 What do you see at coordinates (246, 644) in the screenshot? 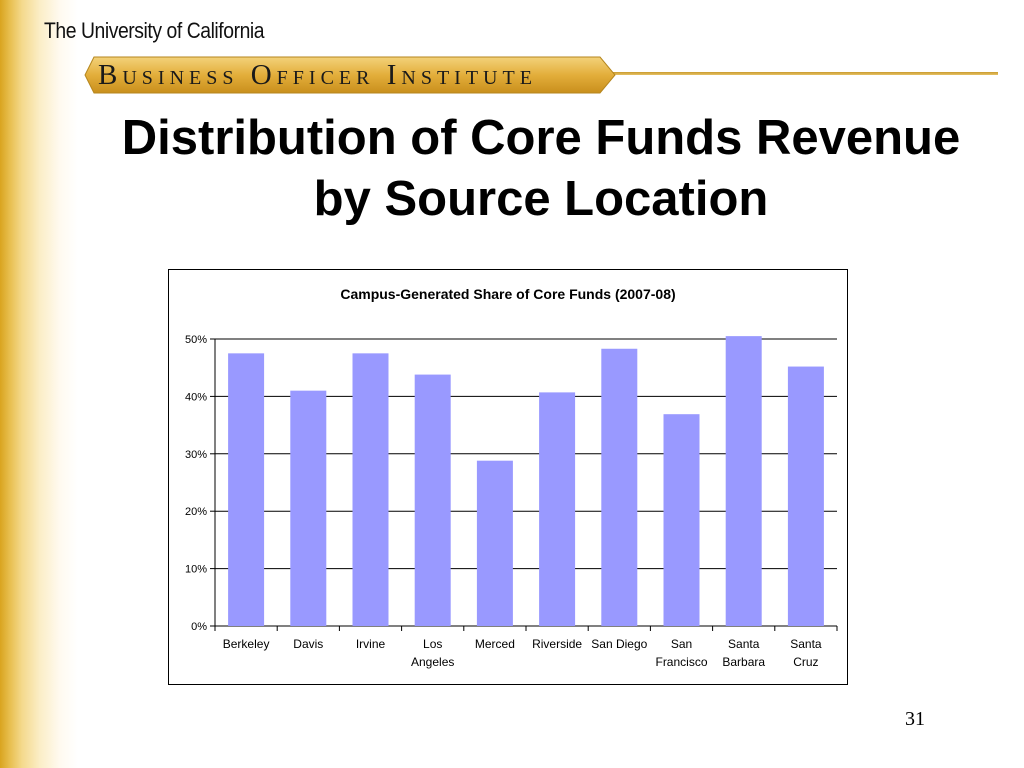
I see `x-tick-label: Berkeley` at bounding box center [246, 644].